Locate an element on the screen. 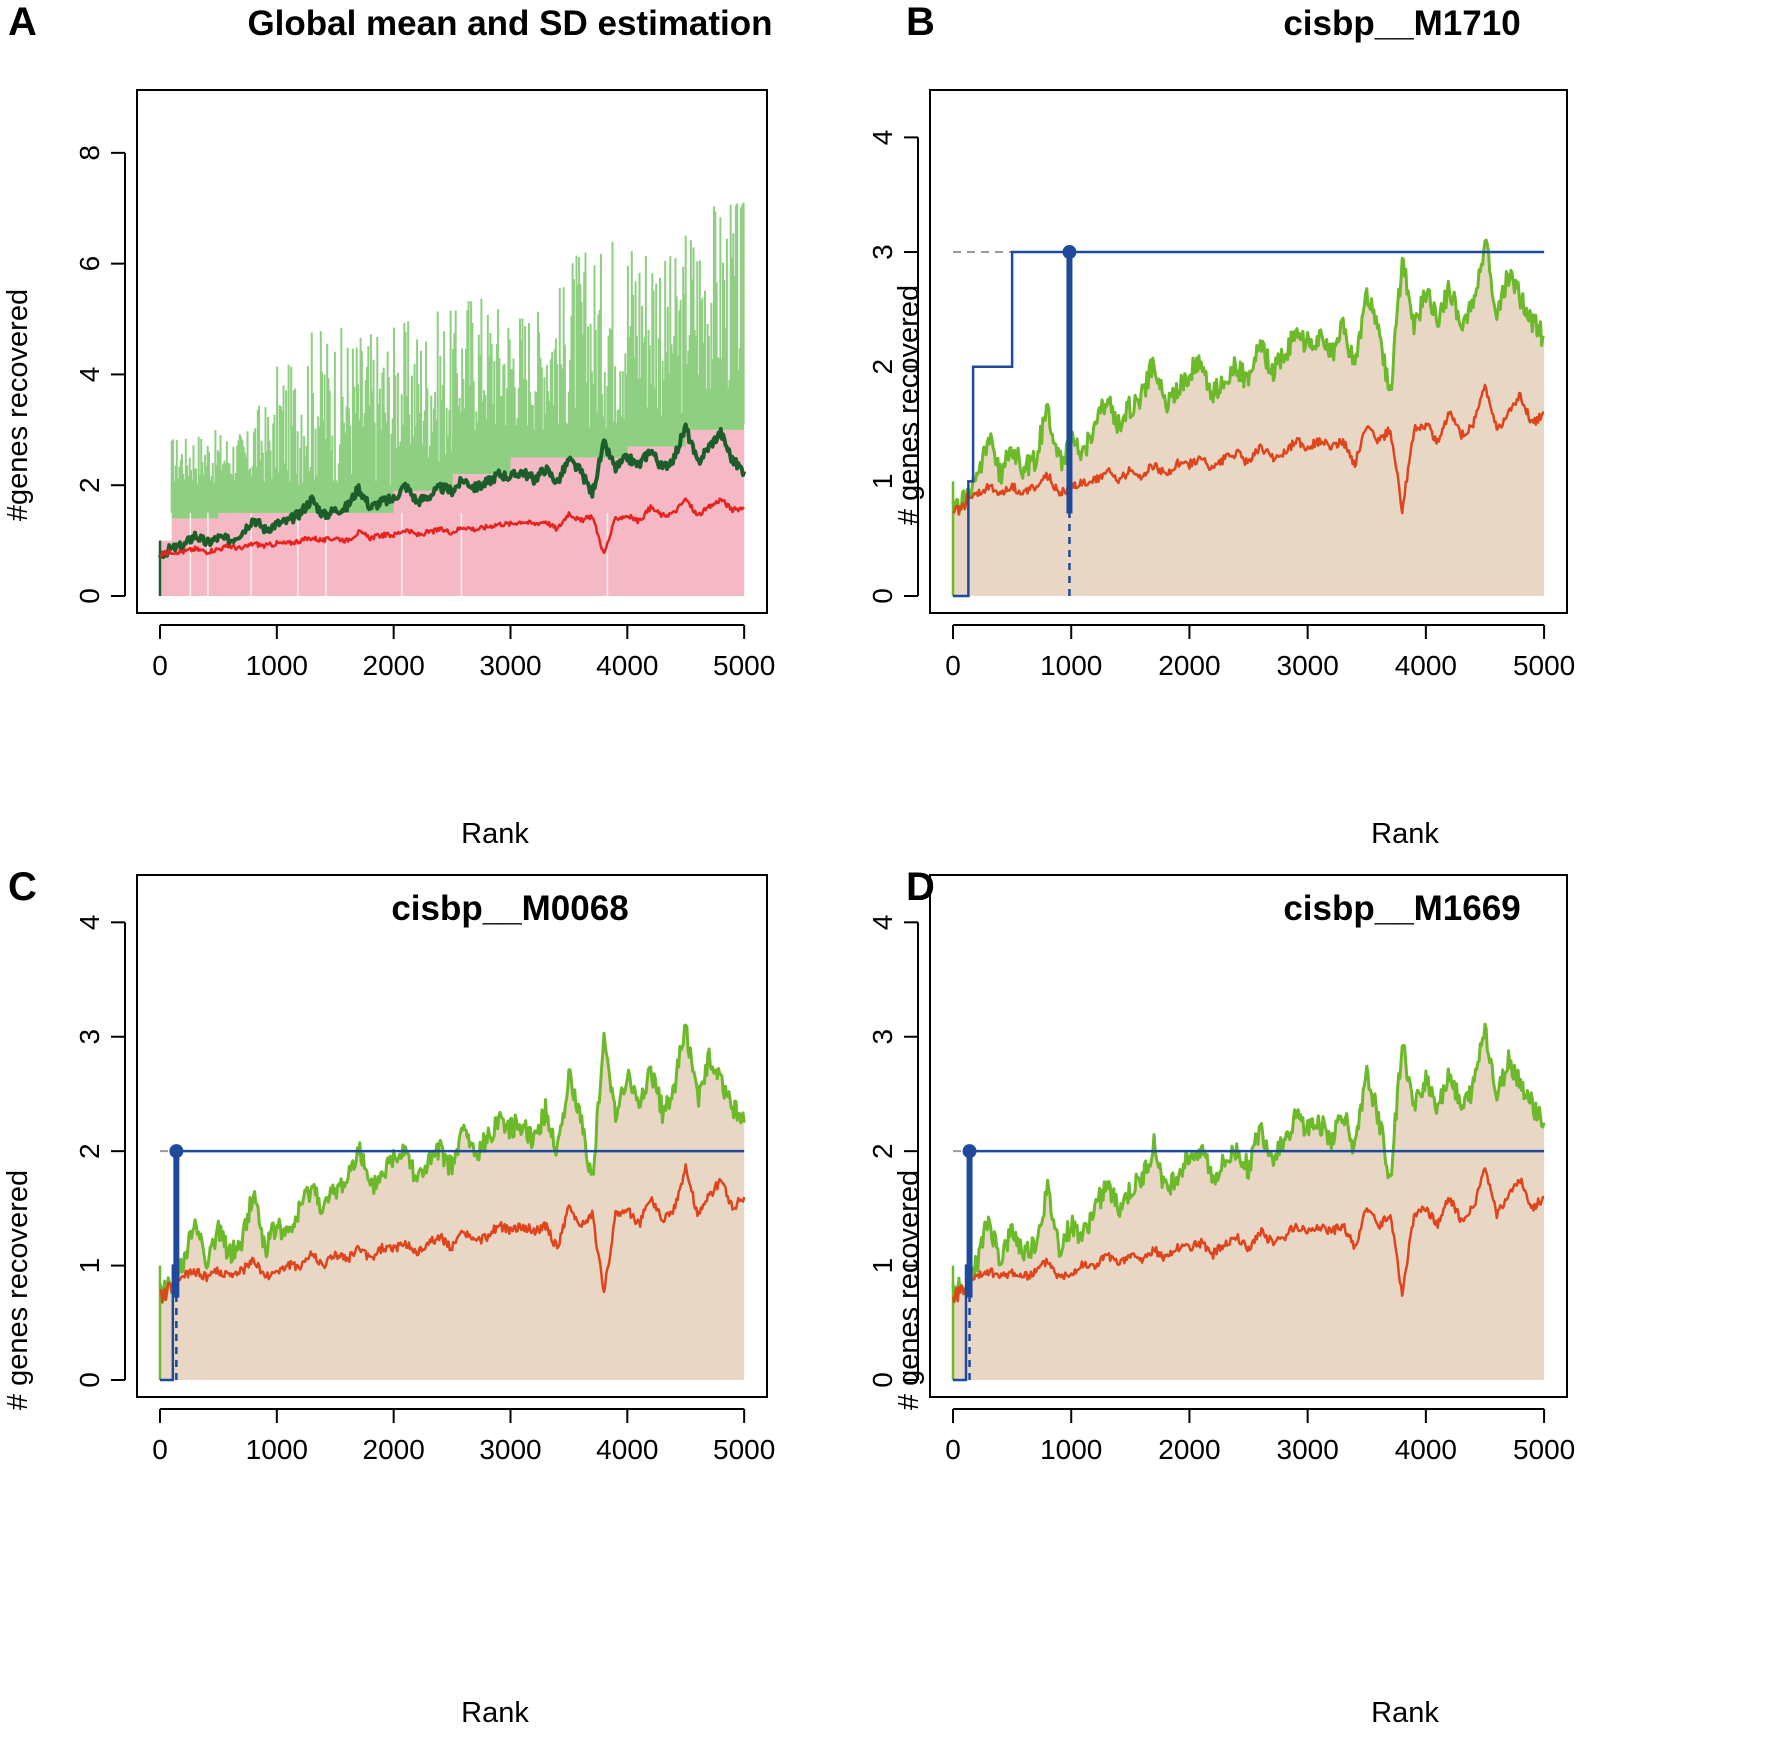 This screenshot has height=1738, width=1770. plot-frame-a is located at coordinates (452, 351).